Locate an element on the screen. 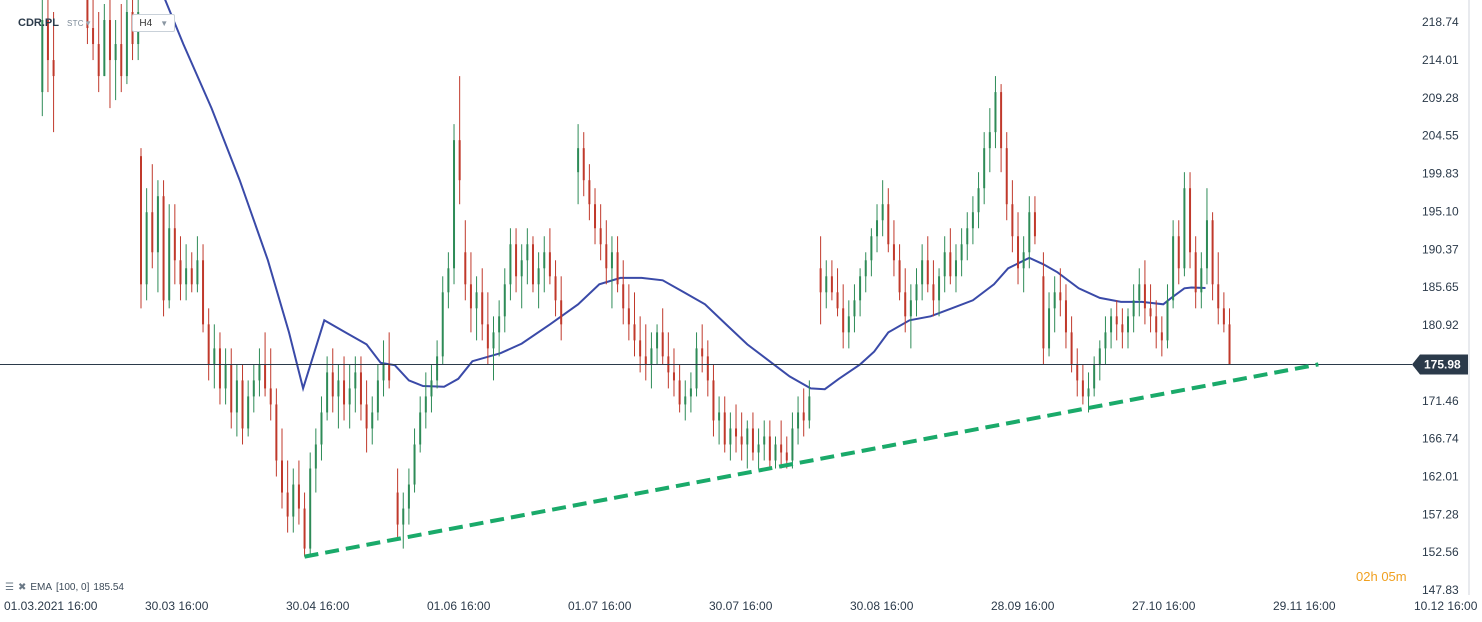  close-icon: ✖ is located at coordinates (22, 587).